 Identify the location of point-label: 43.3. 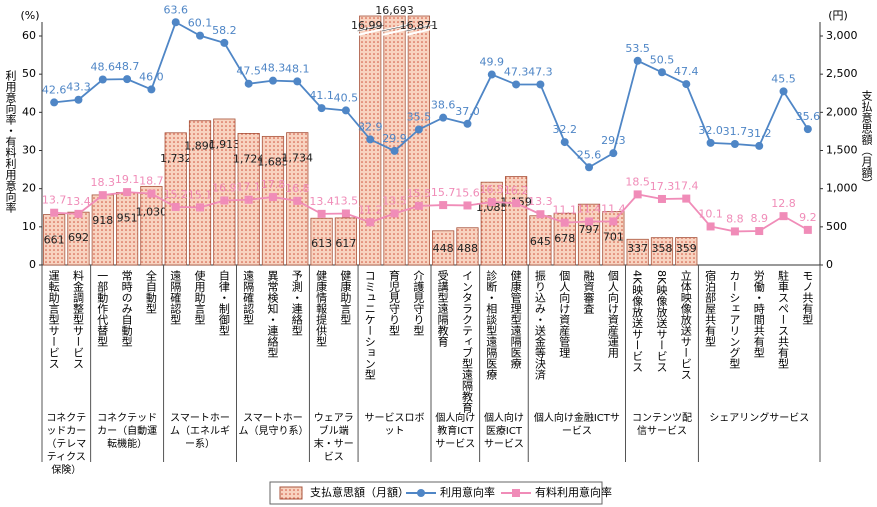
(78, 87).